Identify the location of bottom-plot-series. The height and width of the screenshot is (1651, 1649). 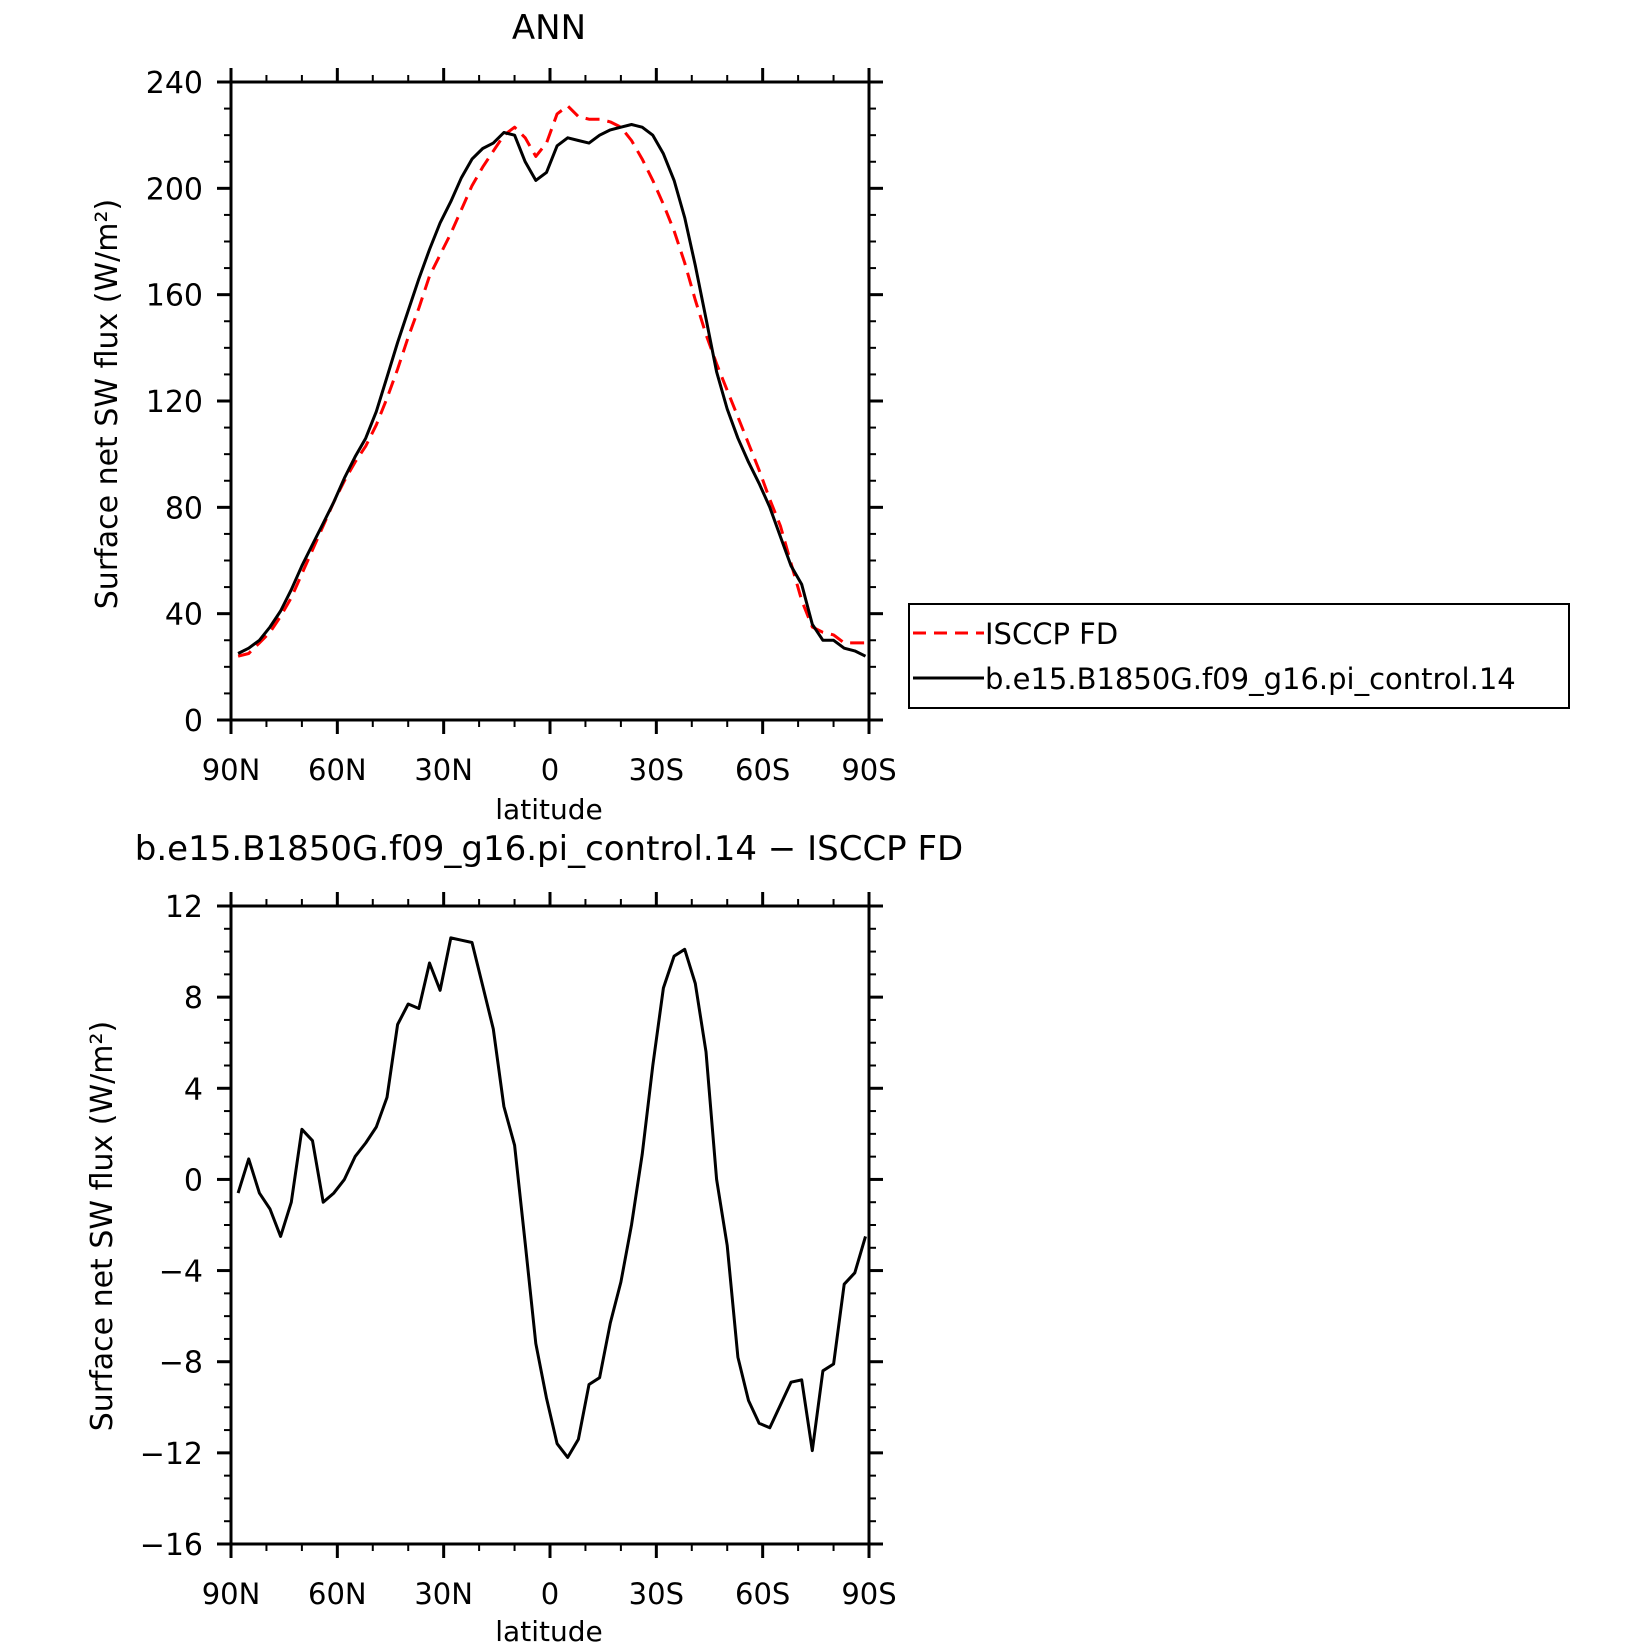
(551, 1197).